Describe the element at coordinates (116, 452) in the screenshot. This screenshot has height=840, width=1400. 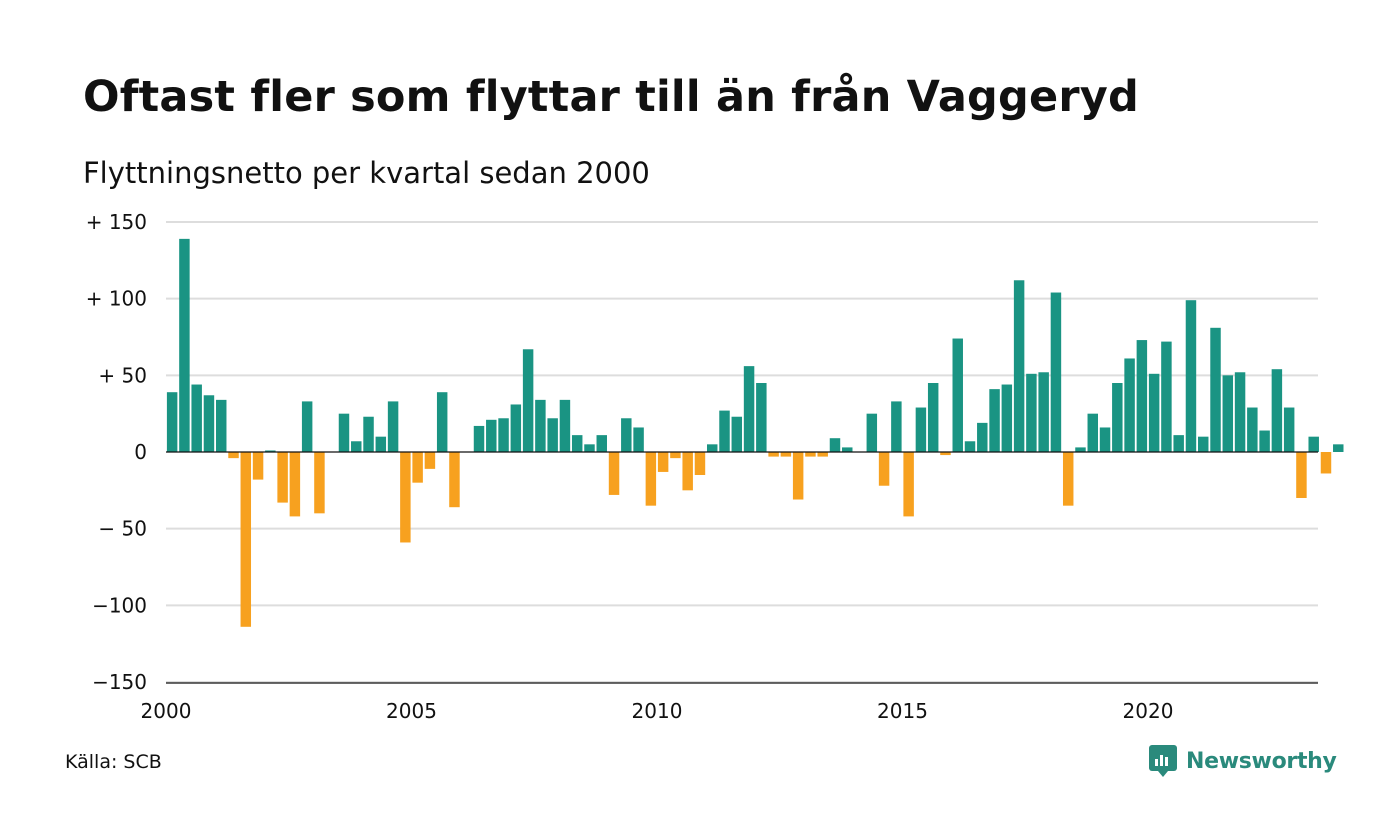
I see `y-tick-labels: + 150 + 100 + 50 0 − 50 −100 −150` at that location.